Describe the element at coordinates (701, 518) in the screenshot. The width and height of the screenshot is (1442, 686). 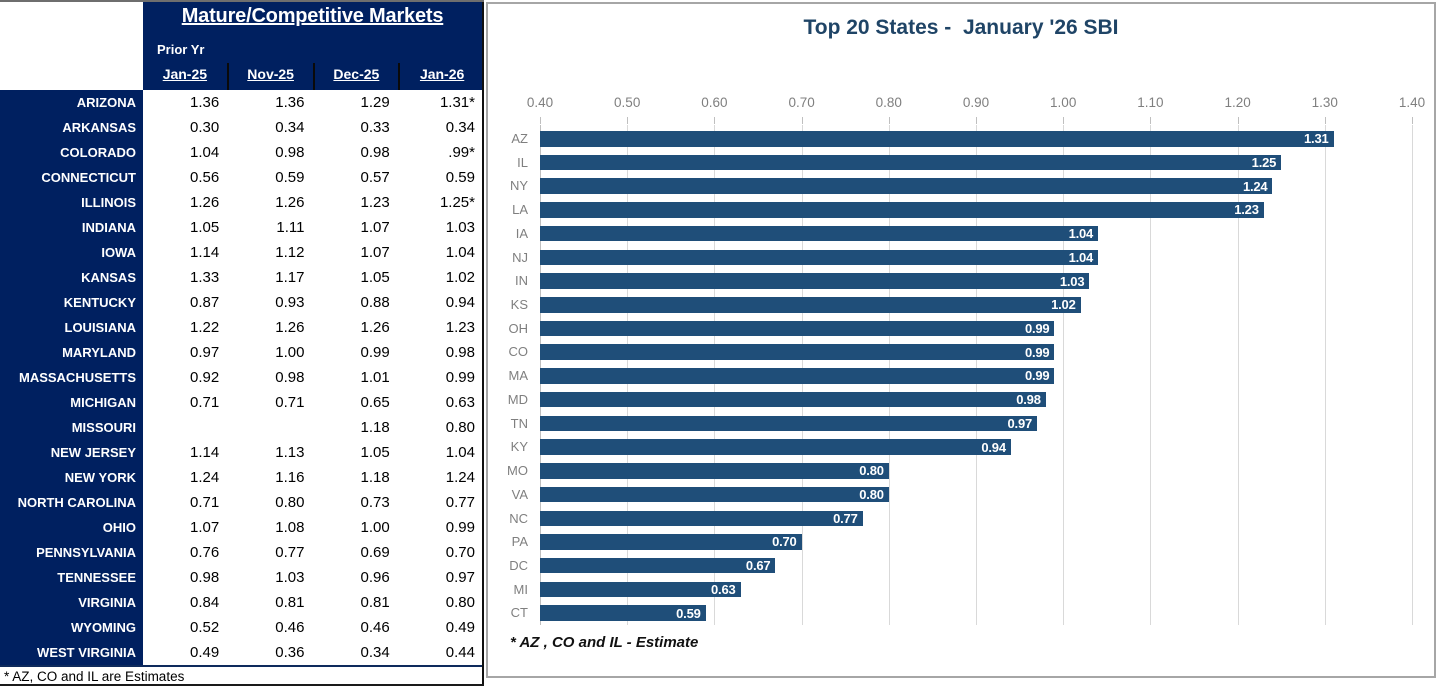
I see `bar: 0.77` at that location.